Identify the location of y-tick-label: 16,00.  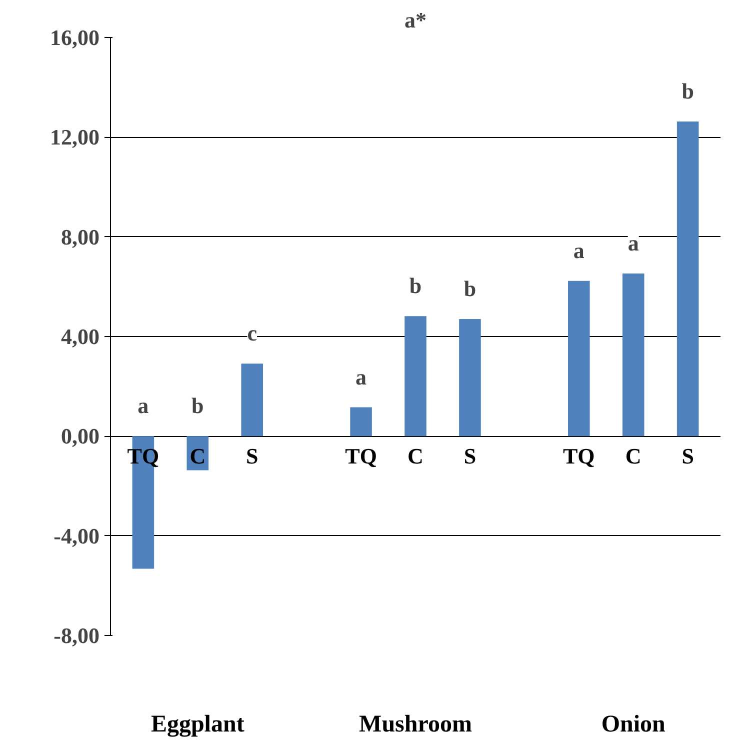
(75, 37).